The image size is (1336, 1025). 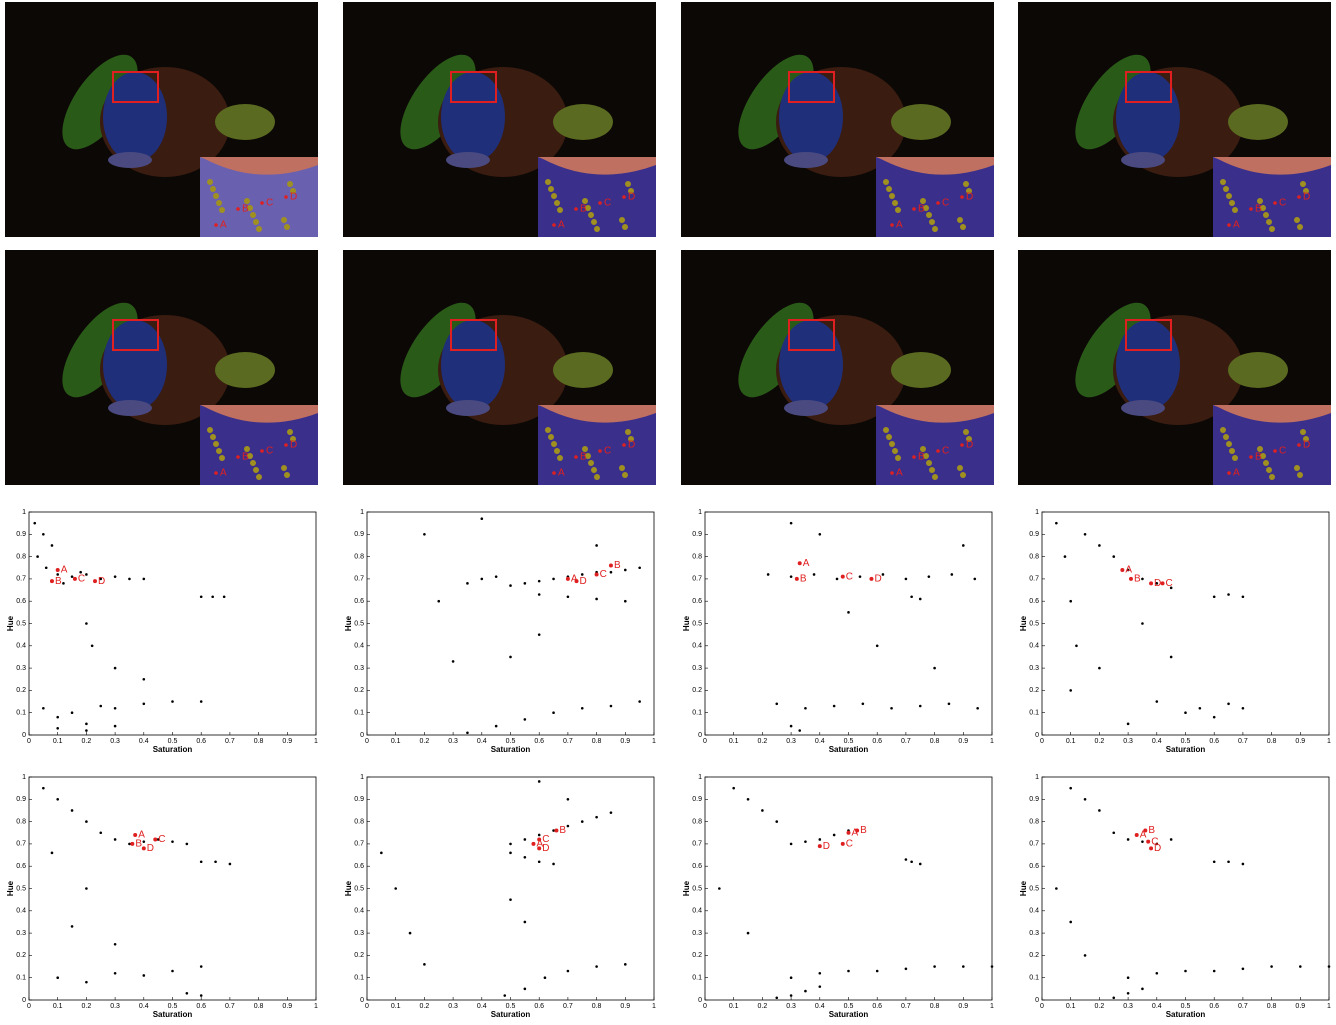 I want to click on y-tick-label: 0.6, so click(x=359, y=601).